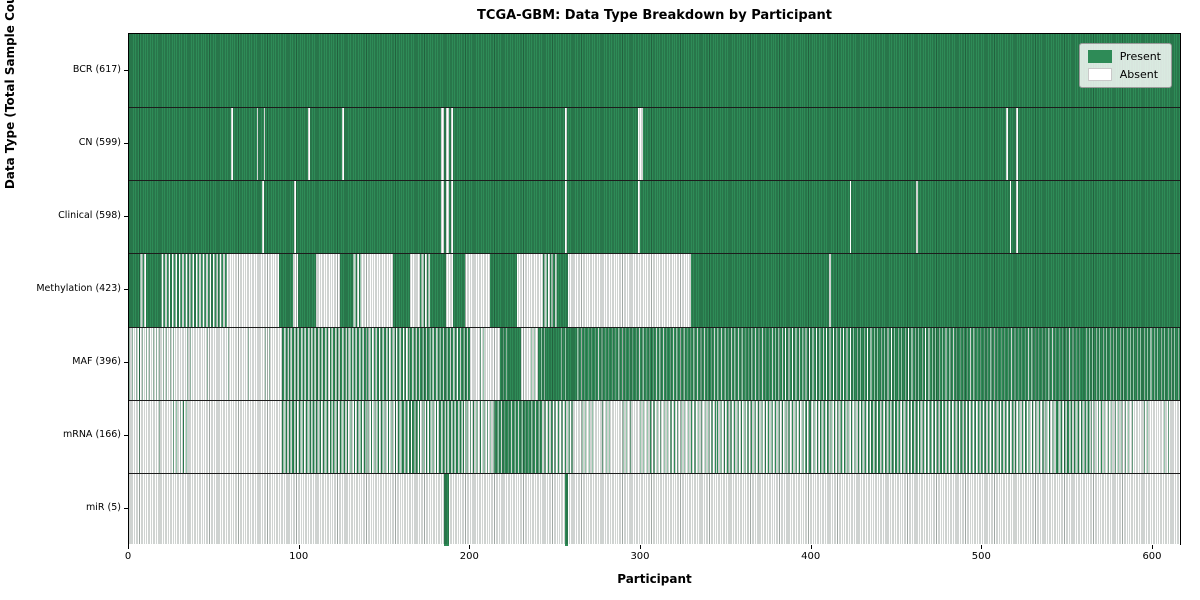  I want to click on x-tick-label-600: 600, so click(1152, 556).